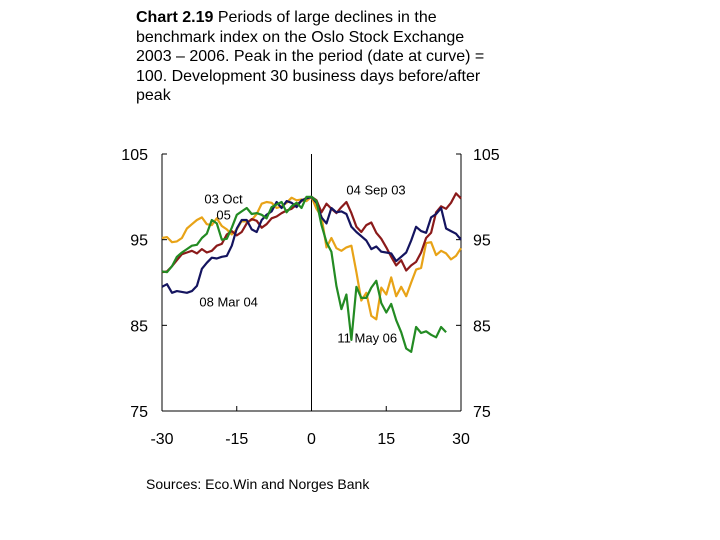 The height and width of the screenshot is (540, 720). What do you see at coordinates (486, 155) in the screenshot?
I see `y-tick-right-label: 105` at bounding box center [486, 155].